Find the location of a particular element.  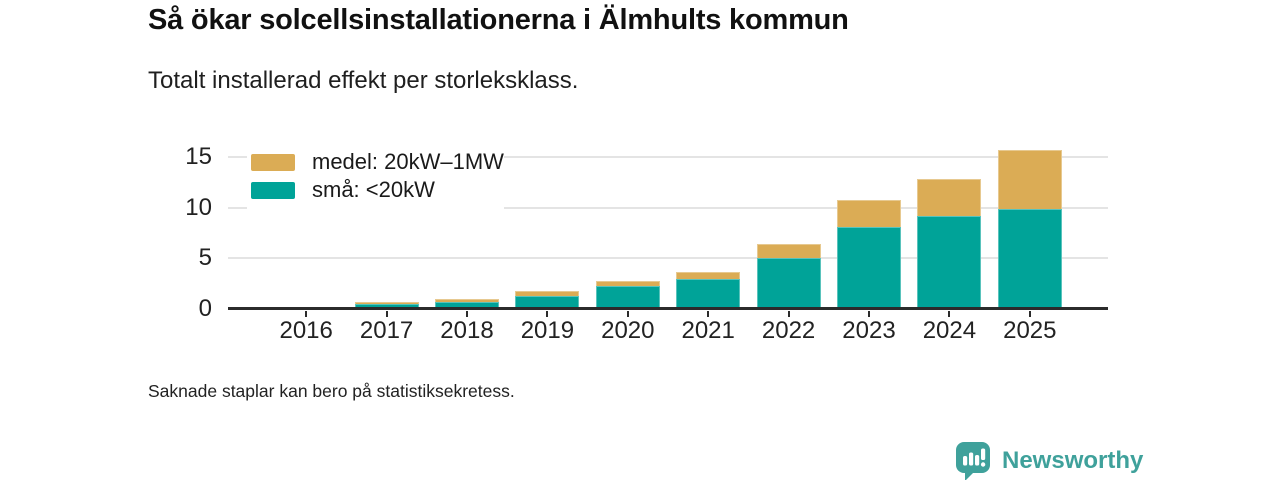

bar-segment-medium-2020 is located at coordinates (627, 283).